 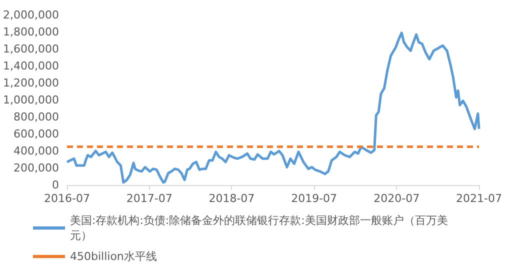 What do you see at coordinates (31, 100) in the screenshot?
I see `y-tick-label: 1,000,000` at bounding box center [31, 100].